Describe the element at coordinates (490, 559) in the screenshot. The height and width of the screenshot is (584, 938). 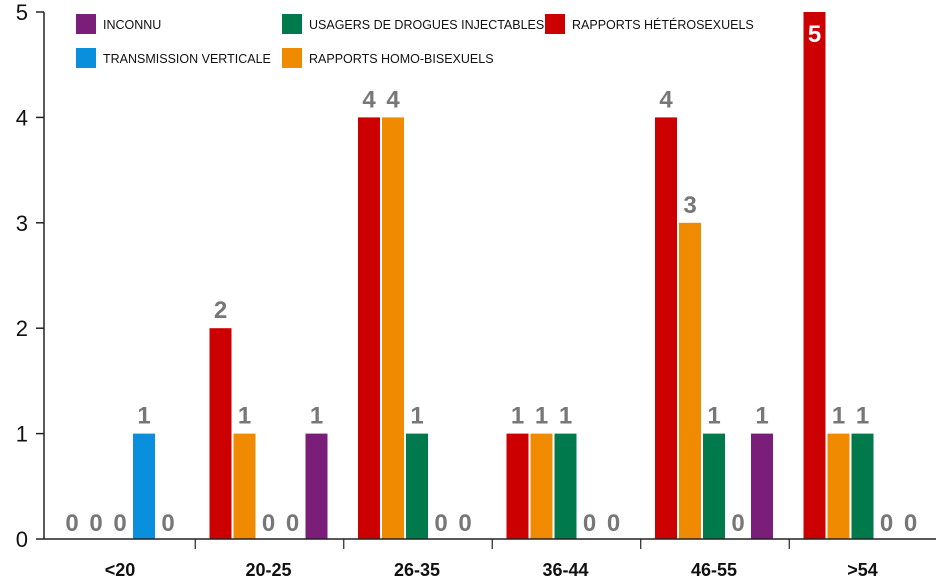
I see `x-axis: <20 20-25 26-35 36-44 46-55 >54` at that location.